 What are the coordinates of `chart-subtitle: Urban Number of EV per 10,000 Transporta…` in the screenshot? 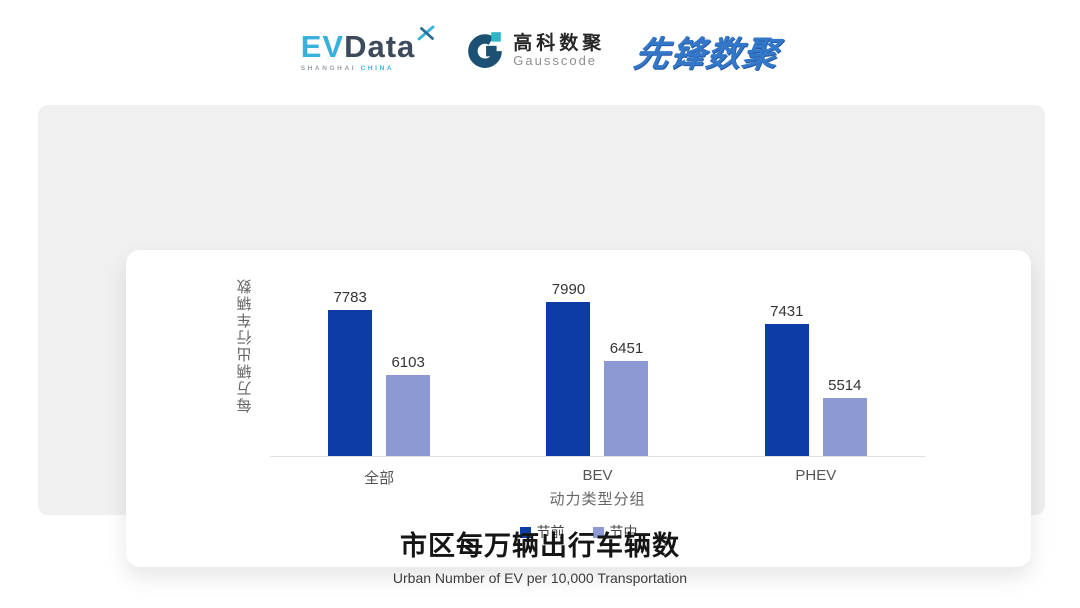 It's located at (540, 578).